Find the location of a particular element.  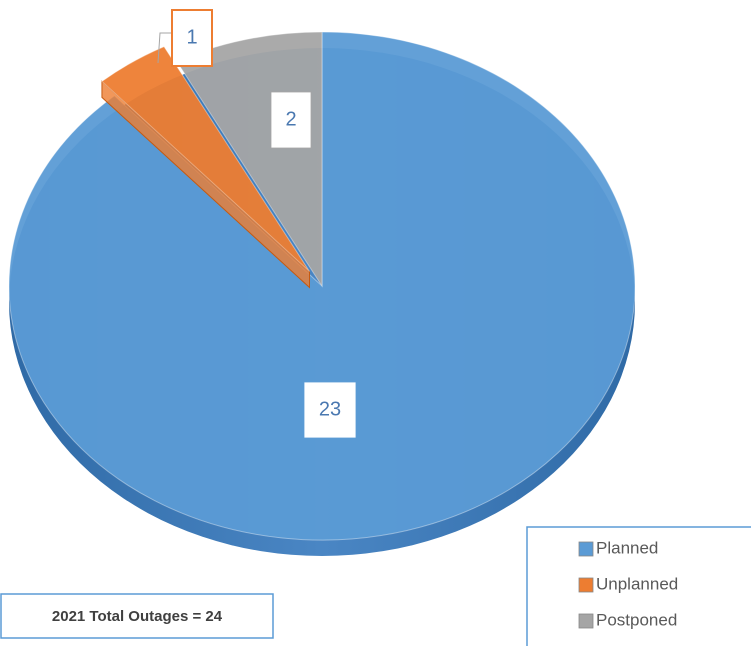

data-label: 1 is located at coordinates (191, 37).